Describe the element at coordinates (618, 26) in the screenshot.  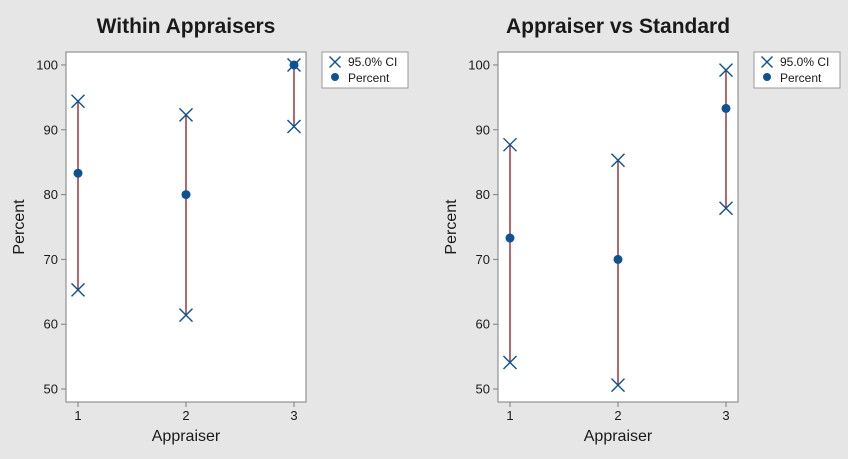
I see `chart-title: Appraiser vs Standard` at that location.